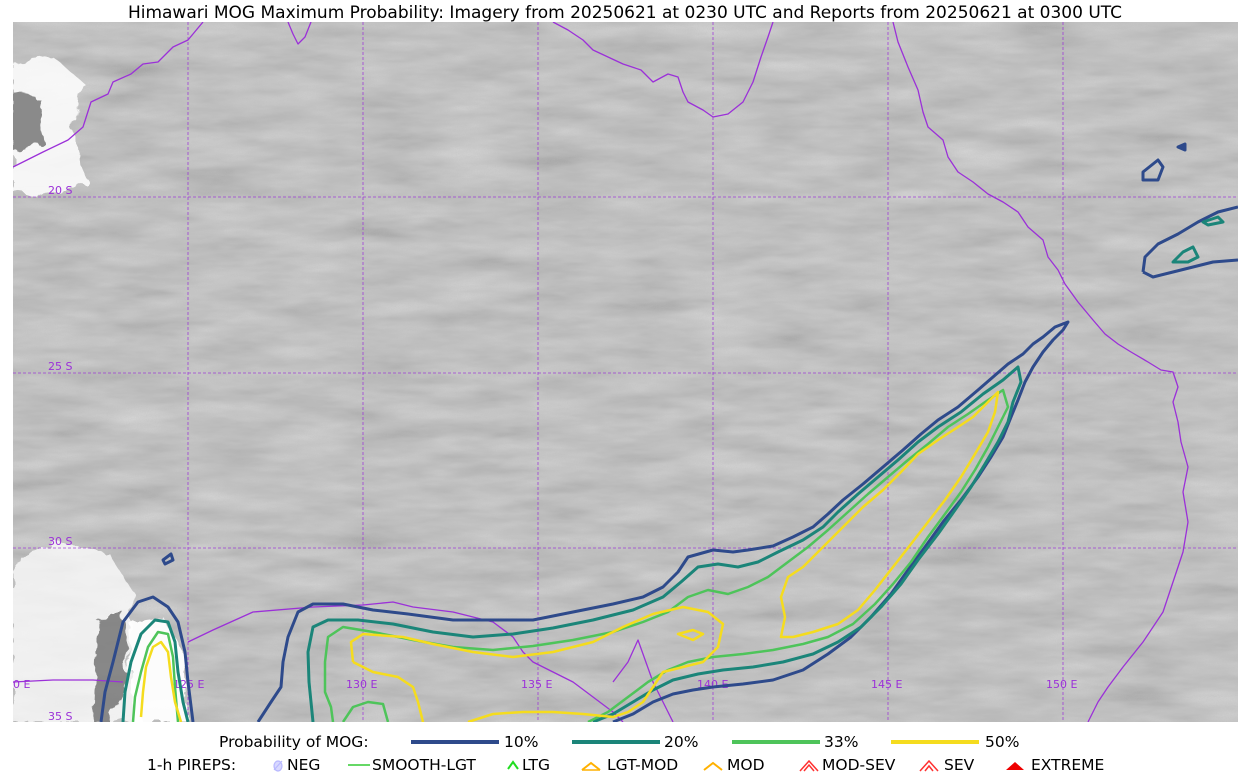  Describe the element at coordinates (513, 765) in the screenshot. I see `ltg-icon` at that location.